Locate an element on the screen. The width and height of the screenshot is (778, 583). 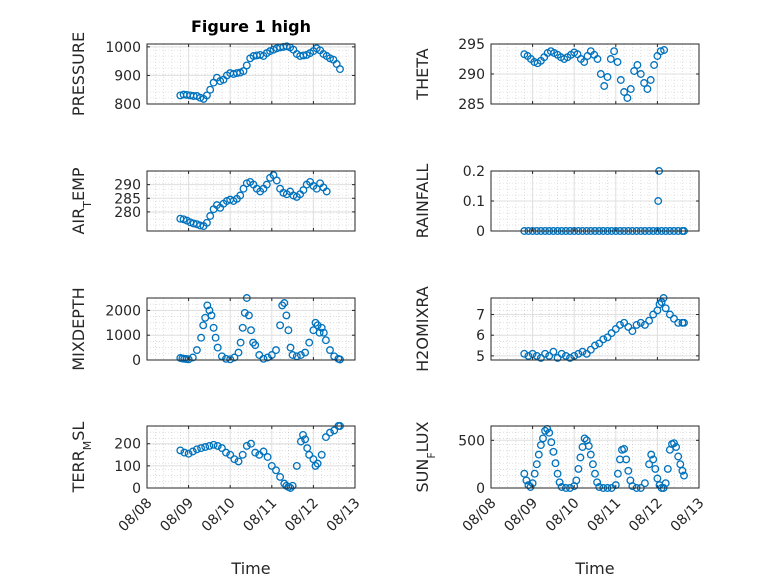
y-tick-label: 200 is located at coordinates (127, 445).